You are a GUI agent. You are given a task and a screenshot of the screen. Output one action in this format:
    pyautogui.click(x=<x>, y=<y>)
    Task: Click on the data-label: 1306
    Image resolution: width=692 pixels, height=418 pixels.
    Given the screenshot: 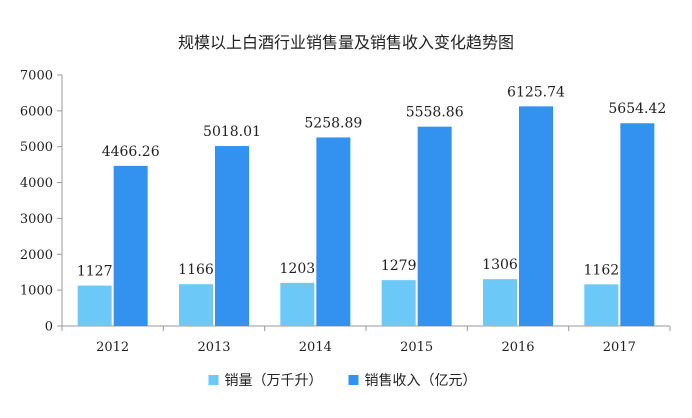 What is the action you would take?
    pyautogui.click(x=500, y=265)
    